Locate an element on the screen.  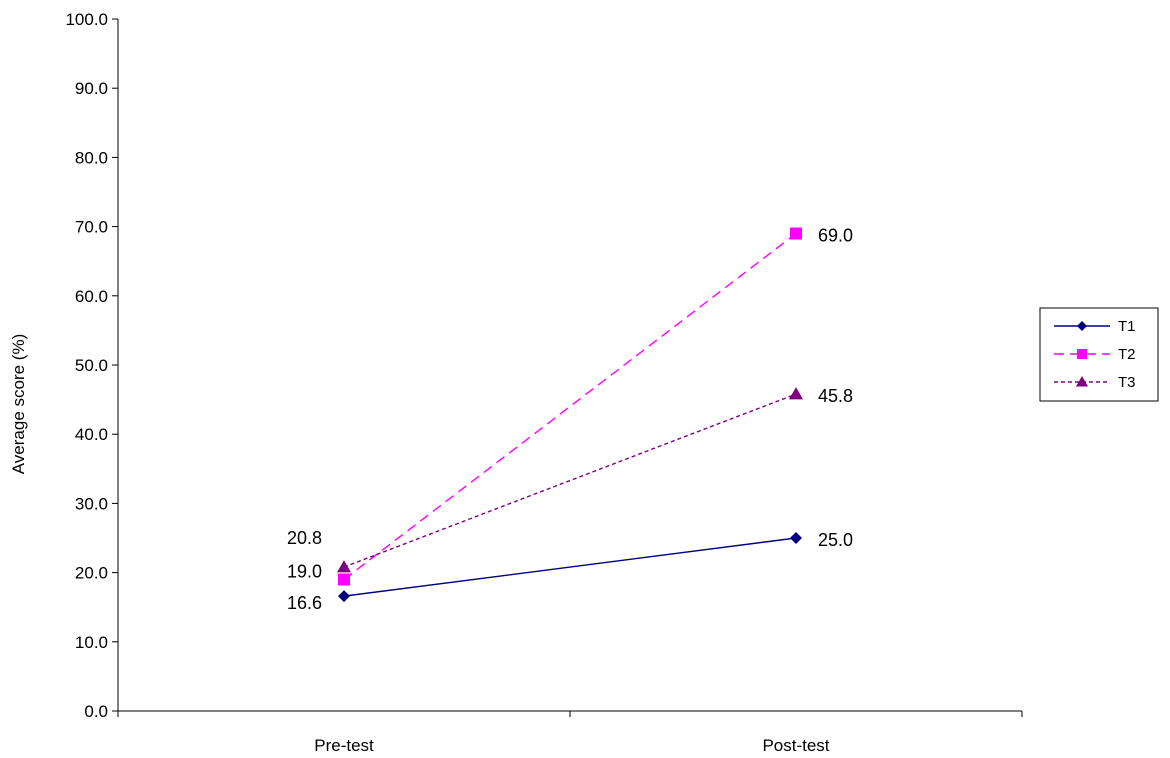
data-label-T2: 69.0 is located at coordinates (835, 236).